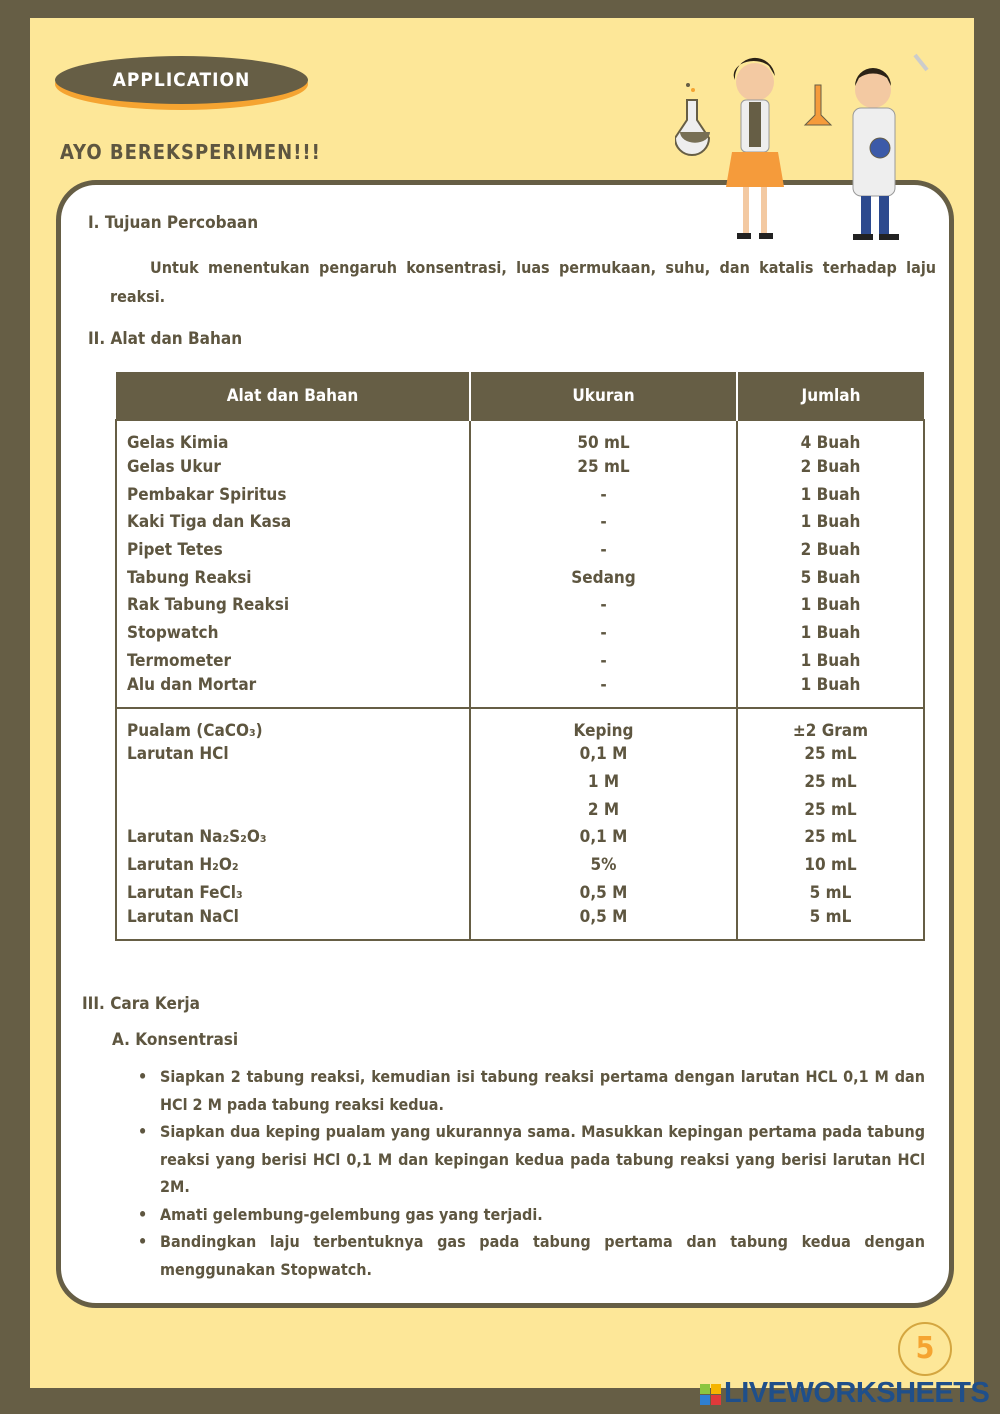  What do you see at coordinates (802, 146) in the screenshot?
I see `scientist-kids-illustration` at bounding box center [802, 146].